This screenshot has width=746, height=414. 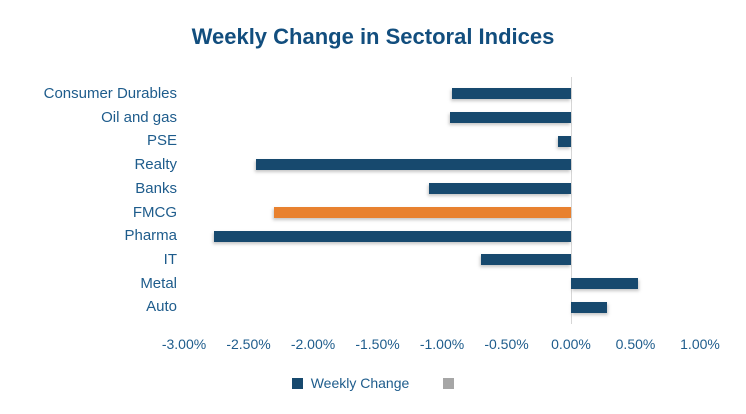 What do you see at coordinates (564, 141) in the screenshot?
I see `bar-pse` at bounding box center [564, 141].